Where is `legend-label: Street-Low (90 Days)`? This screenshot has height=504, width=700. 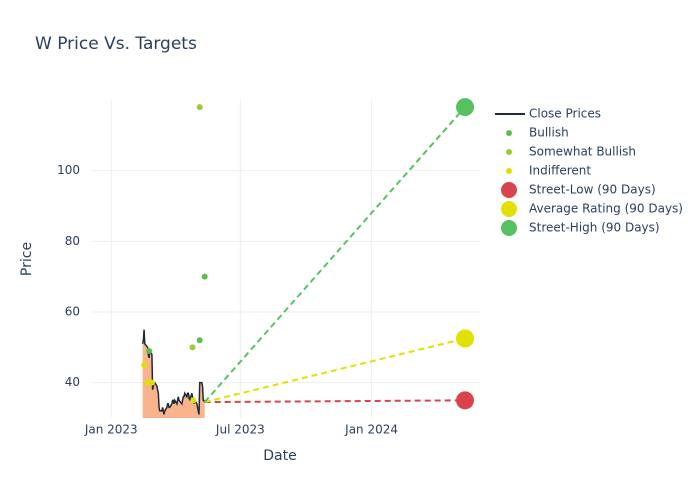 legend-label: Street-Low (90 Days) is located at coordinates (592, 190).